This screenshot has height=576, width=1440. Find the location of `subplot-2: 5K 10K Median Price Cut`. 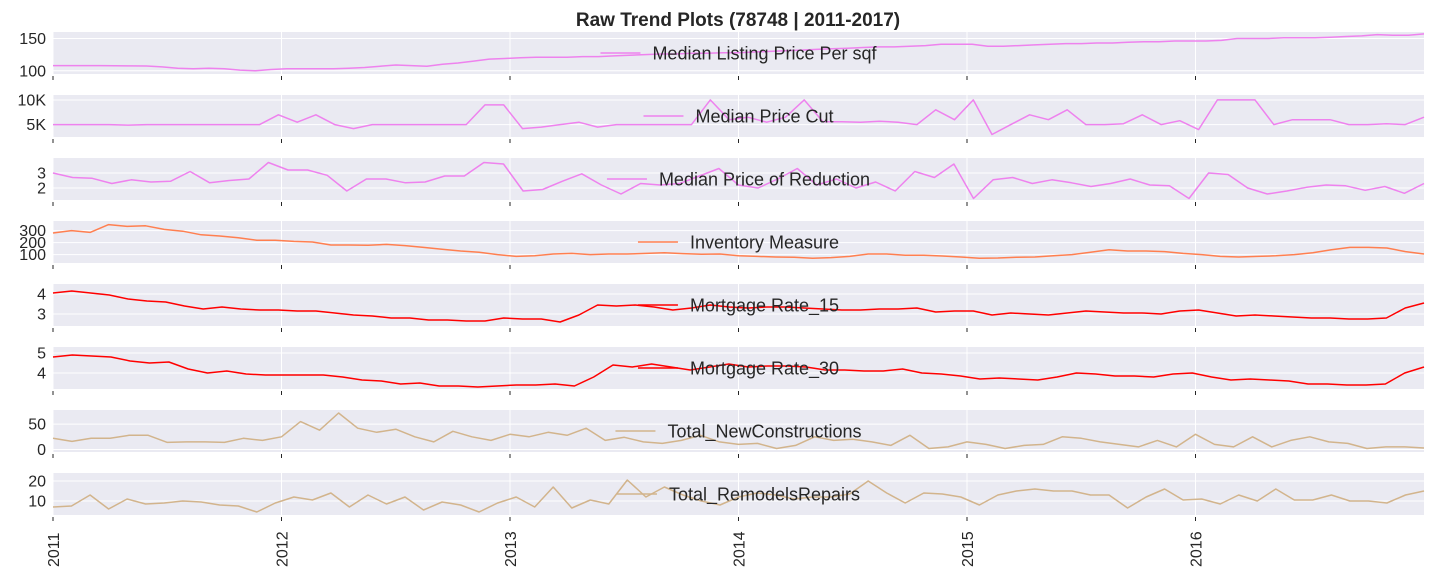

subplot-2: 5K 10K Median Price Cut is located at coordinates (721, 117).